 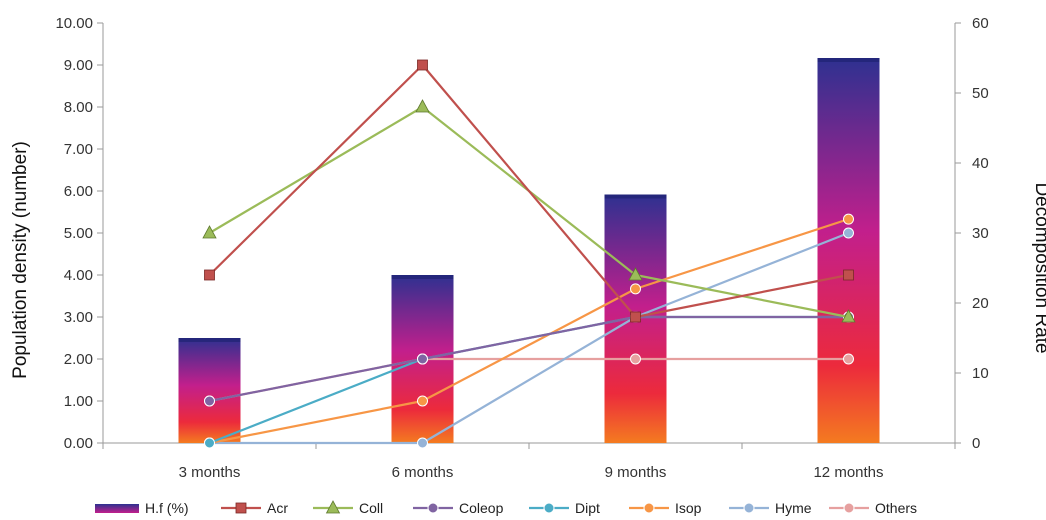 I want to click on legend-marker-isop, so click(x=649, y=508).